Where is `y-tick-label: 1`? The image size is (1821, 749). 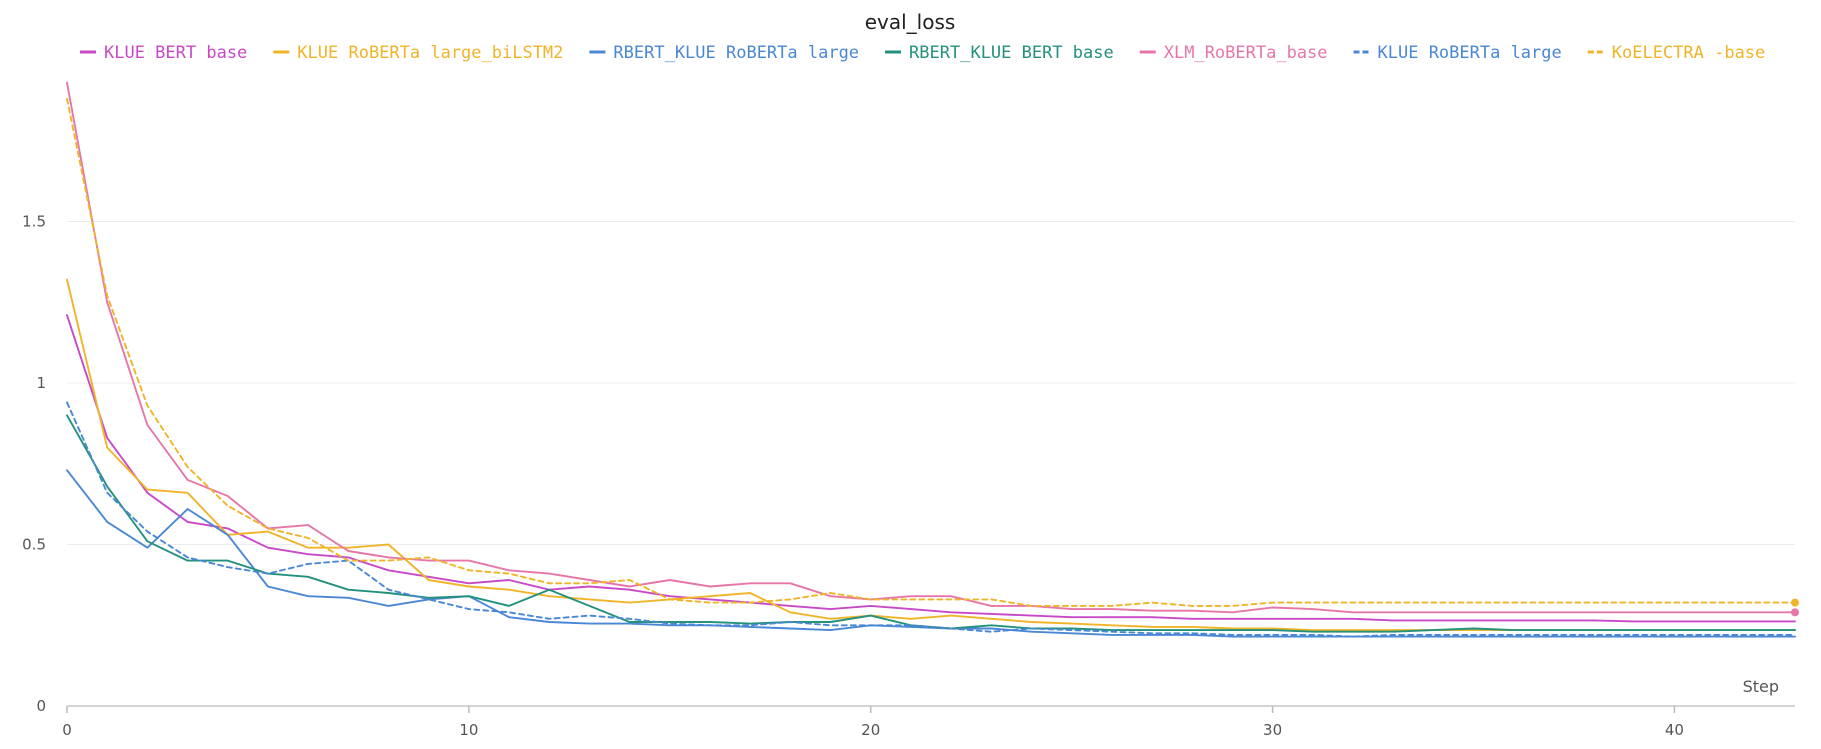 y-tick-label: 1 is located at coordinates (41, 383).